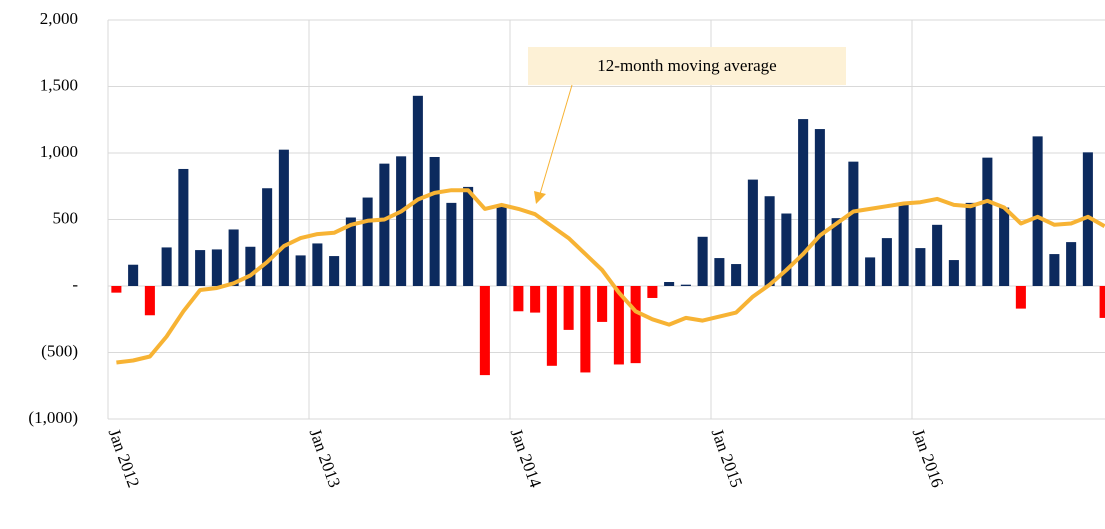 The height and width of the screenshot is (529, 1105). Describe the element at coordinates (53, 417) in the screenshot. I see `y-tick-label: (1,000)` at that location.